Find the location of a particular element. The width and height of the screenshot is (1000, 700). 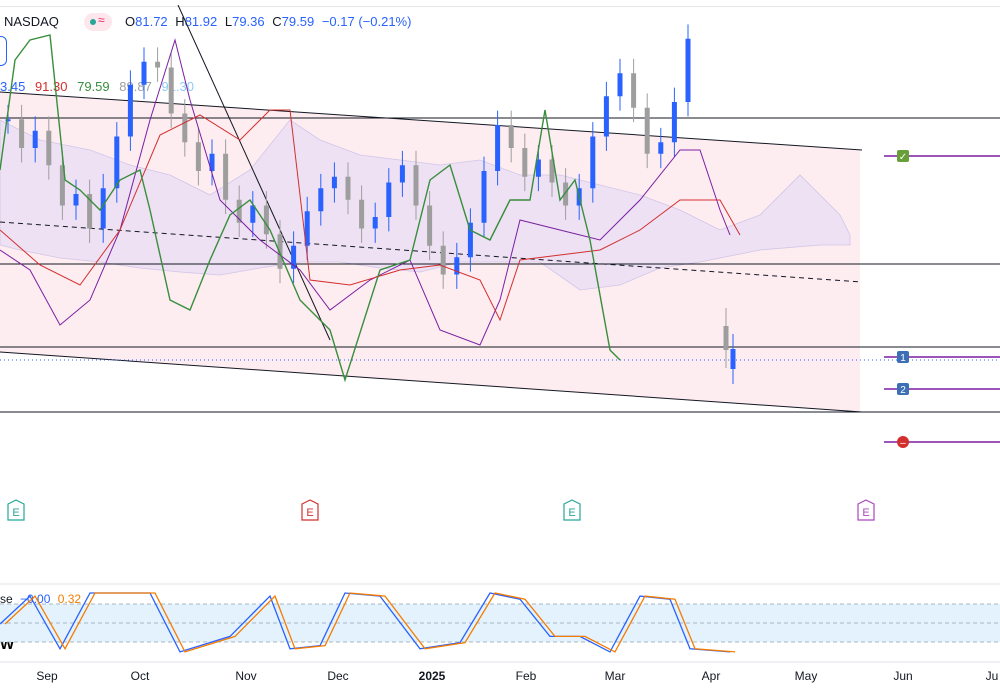

x-axis-tick-label: Feb is located at coordinates (526, 676).